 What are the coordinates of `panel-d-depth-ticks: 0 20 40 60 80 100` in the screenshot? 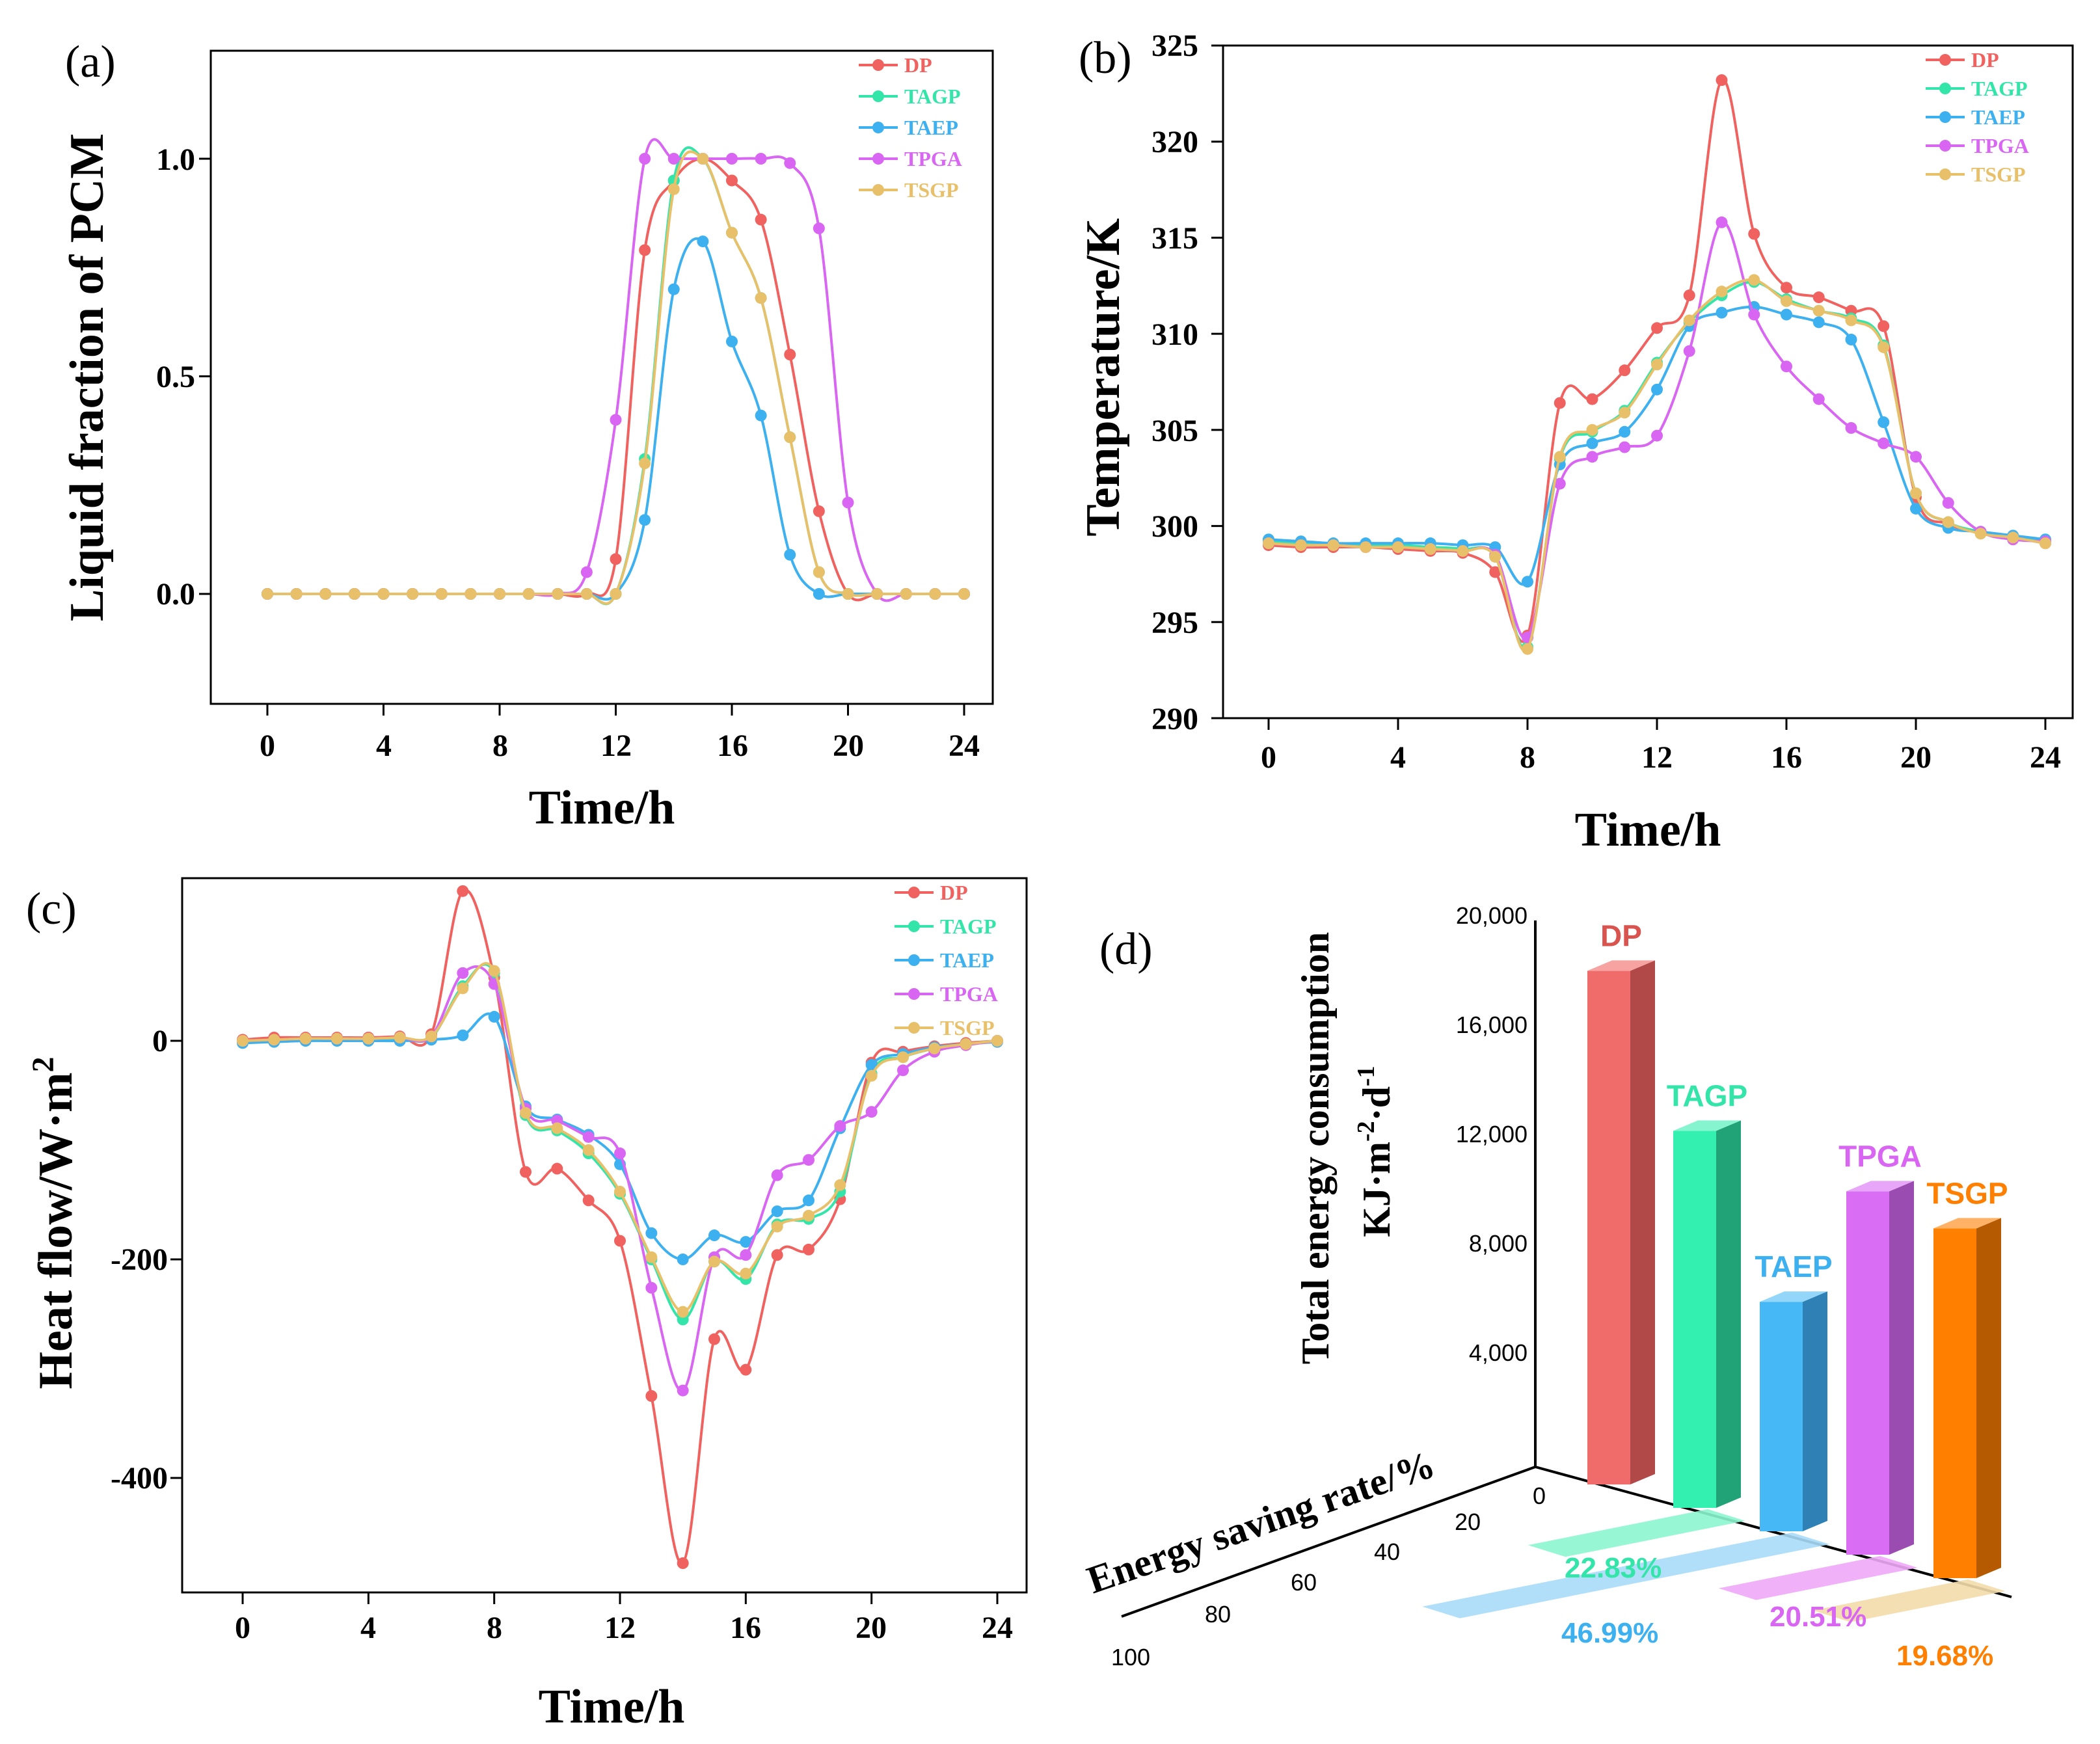 It's located at (1328, 1576).